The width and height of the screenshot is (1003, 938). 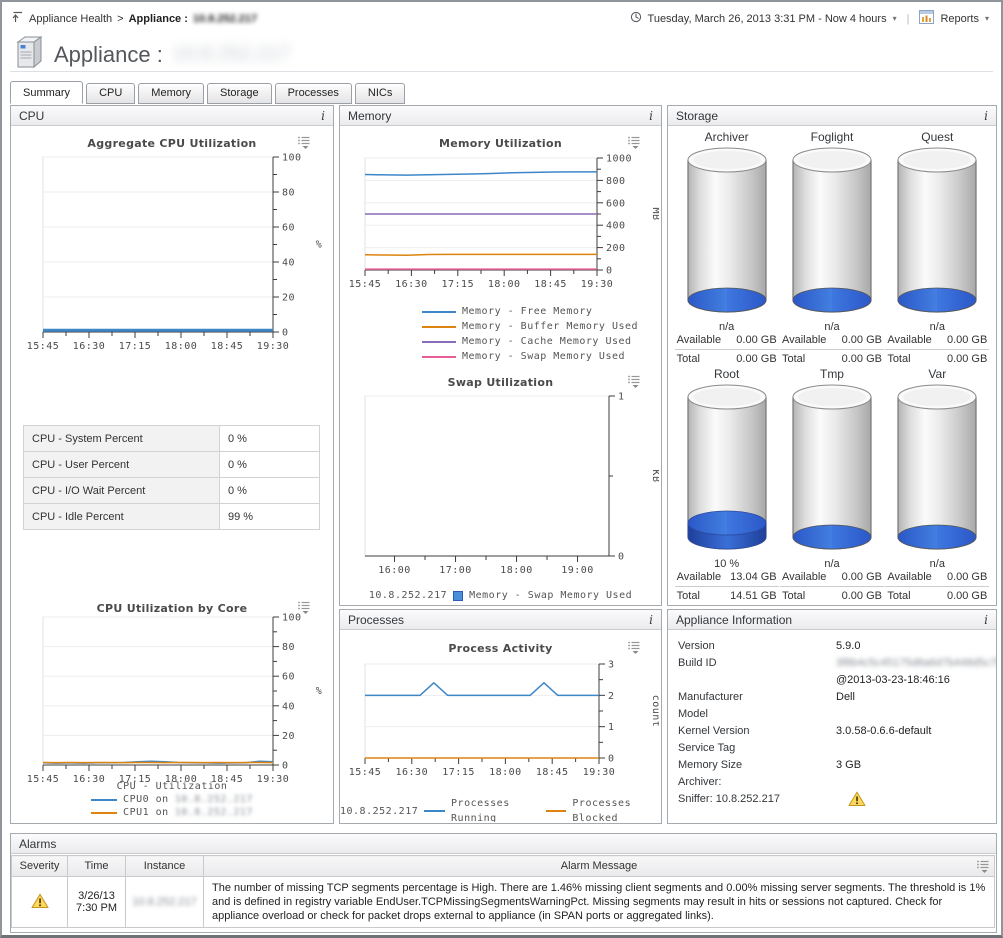 I want to click on svg-text: 3, so click(x=611, y=665).